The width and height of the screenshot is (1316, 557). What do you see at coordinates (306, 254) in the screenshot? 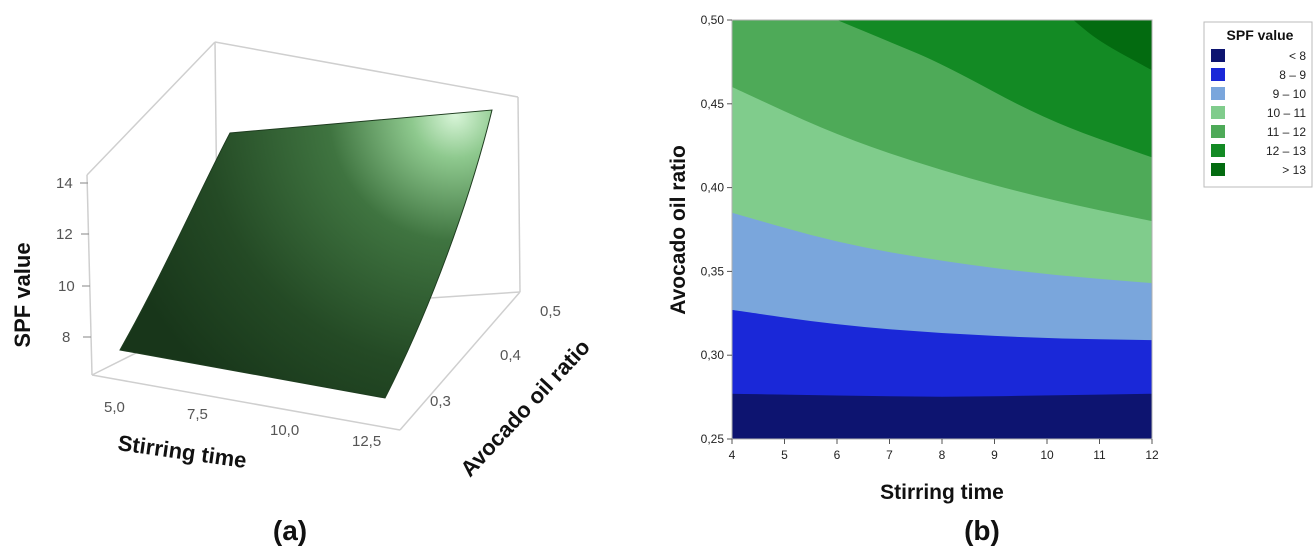
I see `response-surface` at bounding box center [306, 254].